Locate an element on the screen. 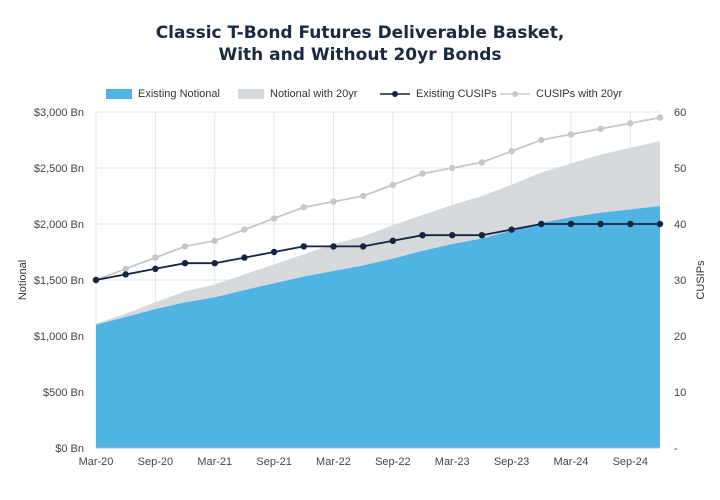  y-tick-label-right: 10 is located at coordinates (680, 393).